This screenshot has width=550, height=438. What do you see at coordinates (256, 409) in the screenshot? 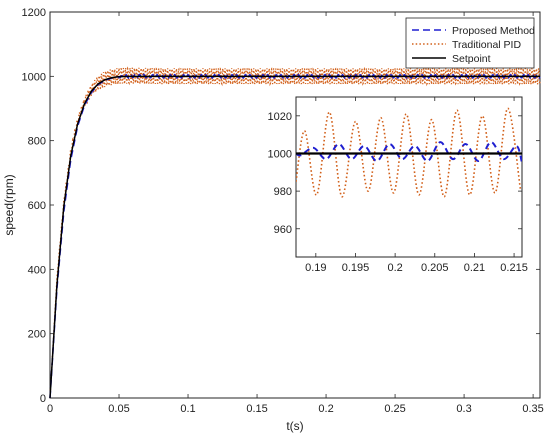
I see `main-x-tick-label: 0.15` at bounding box center [256, 409].